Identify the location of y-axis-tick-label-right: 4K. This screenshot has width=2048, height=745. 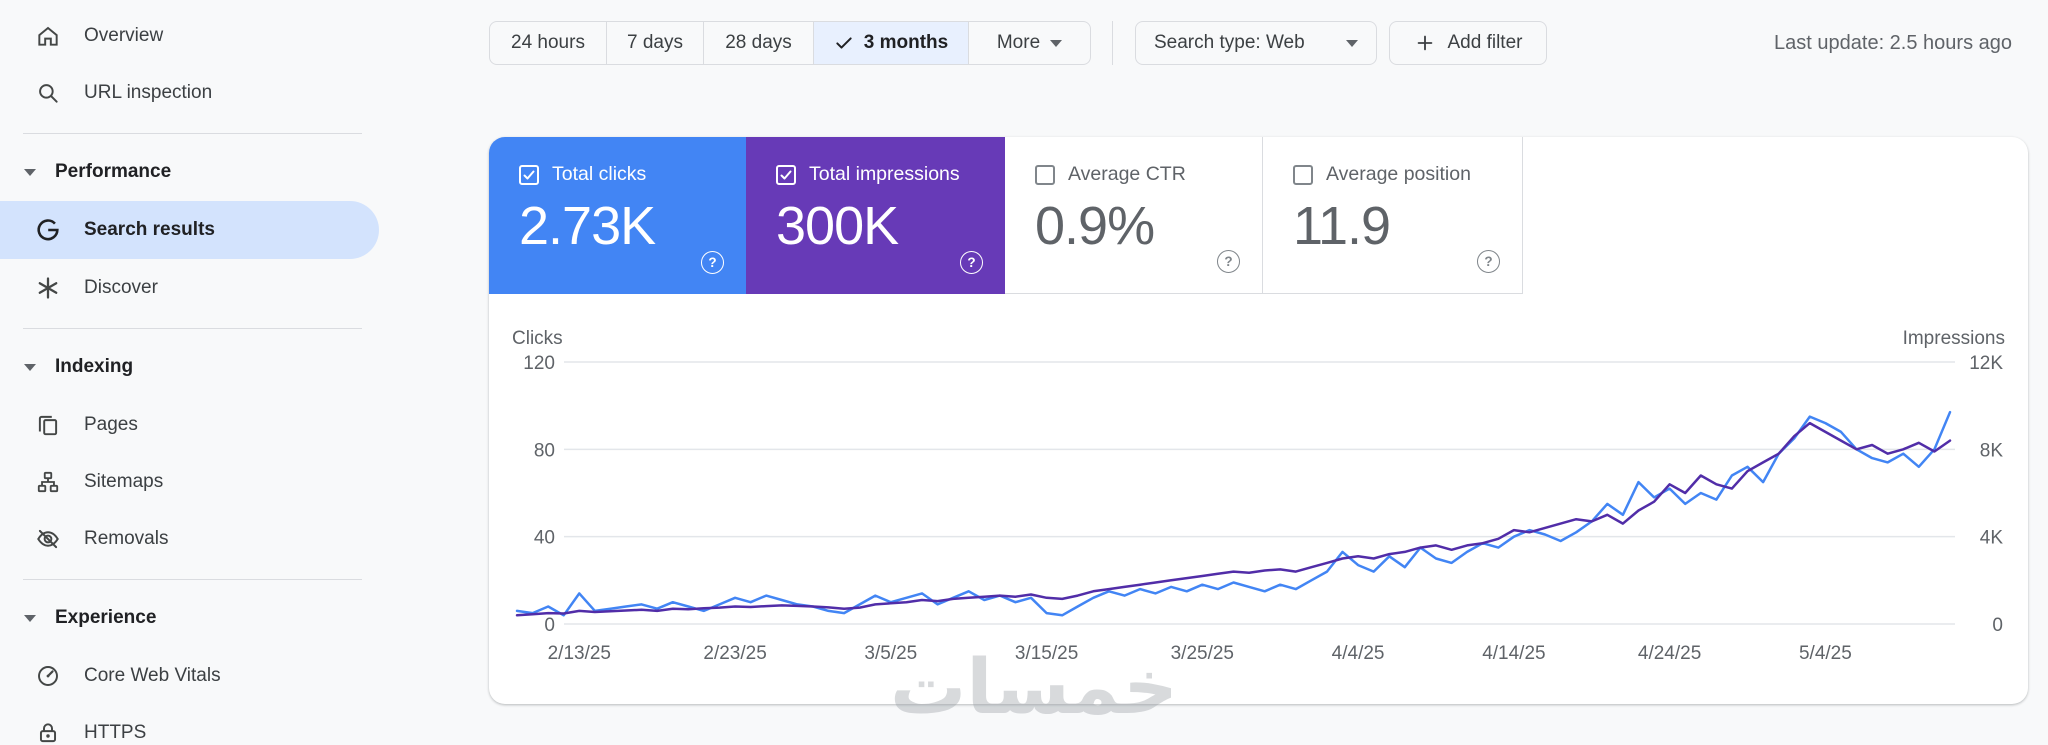
(1992, 538).